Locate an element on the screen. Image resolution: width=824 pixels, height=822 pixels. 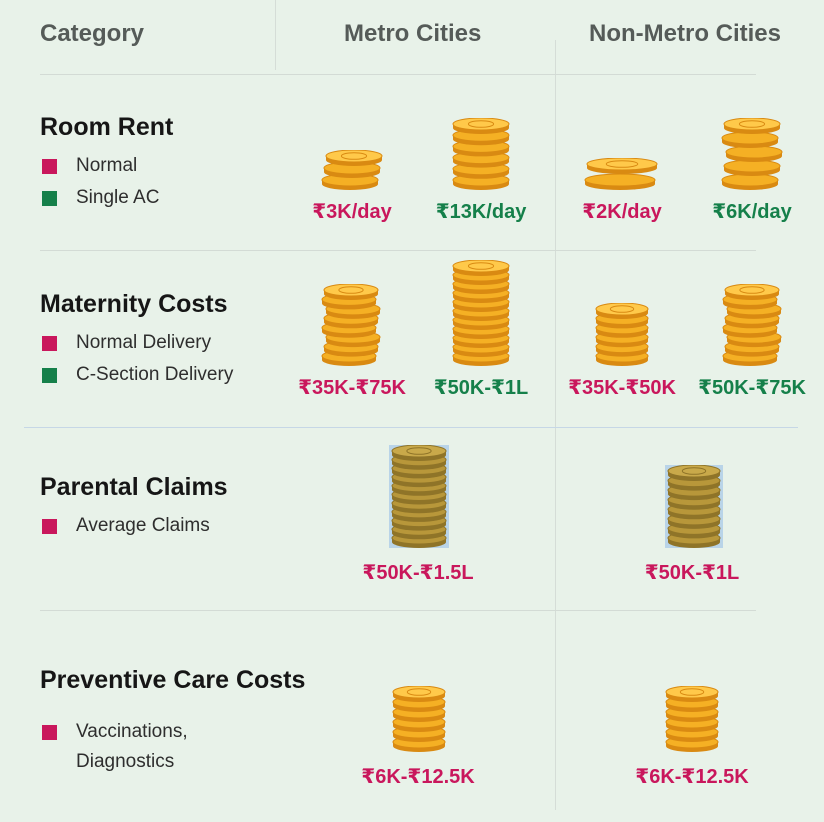
header-metro-cities: Metro Cities is located at coordinates (413, 33).